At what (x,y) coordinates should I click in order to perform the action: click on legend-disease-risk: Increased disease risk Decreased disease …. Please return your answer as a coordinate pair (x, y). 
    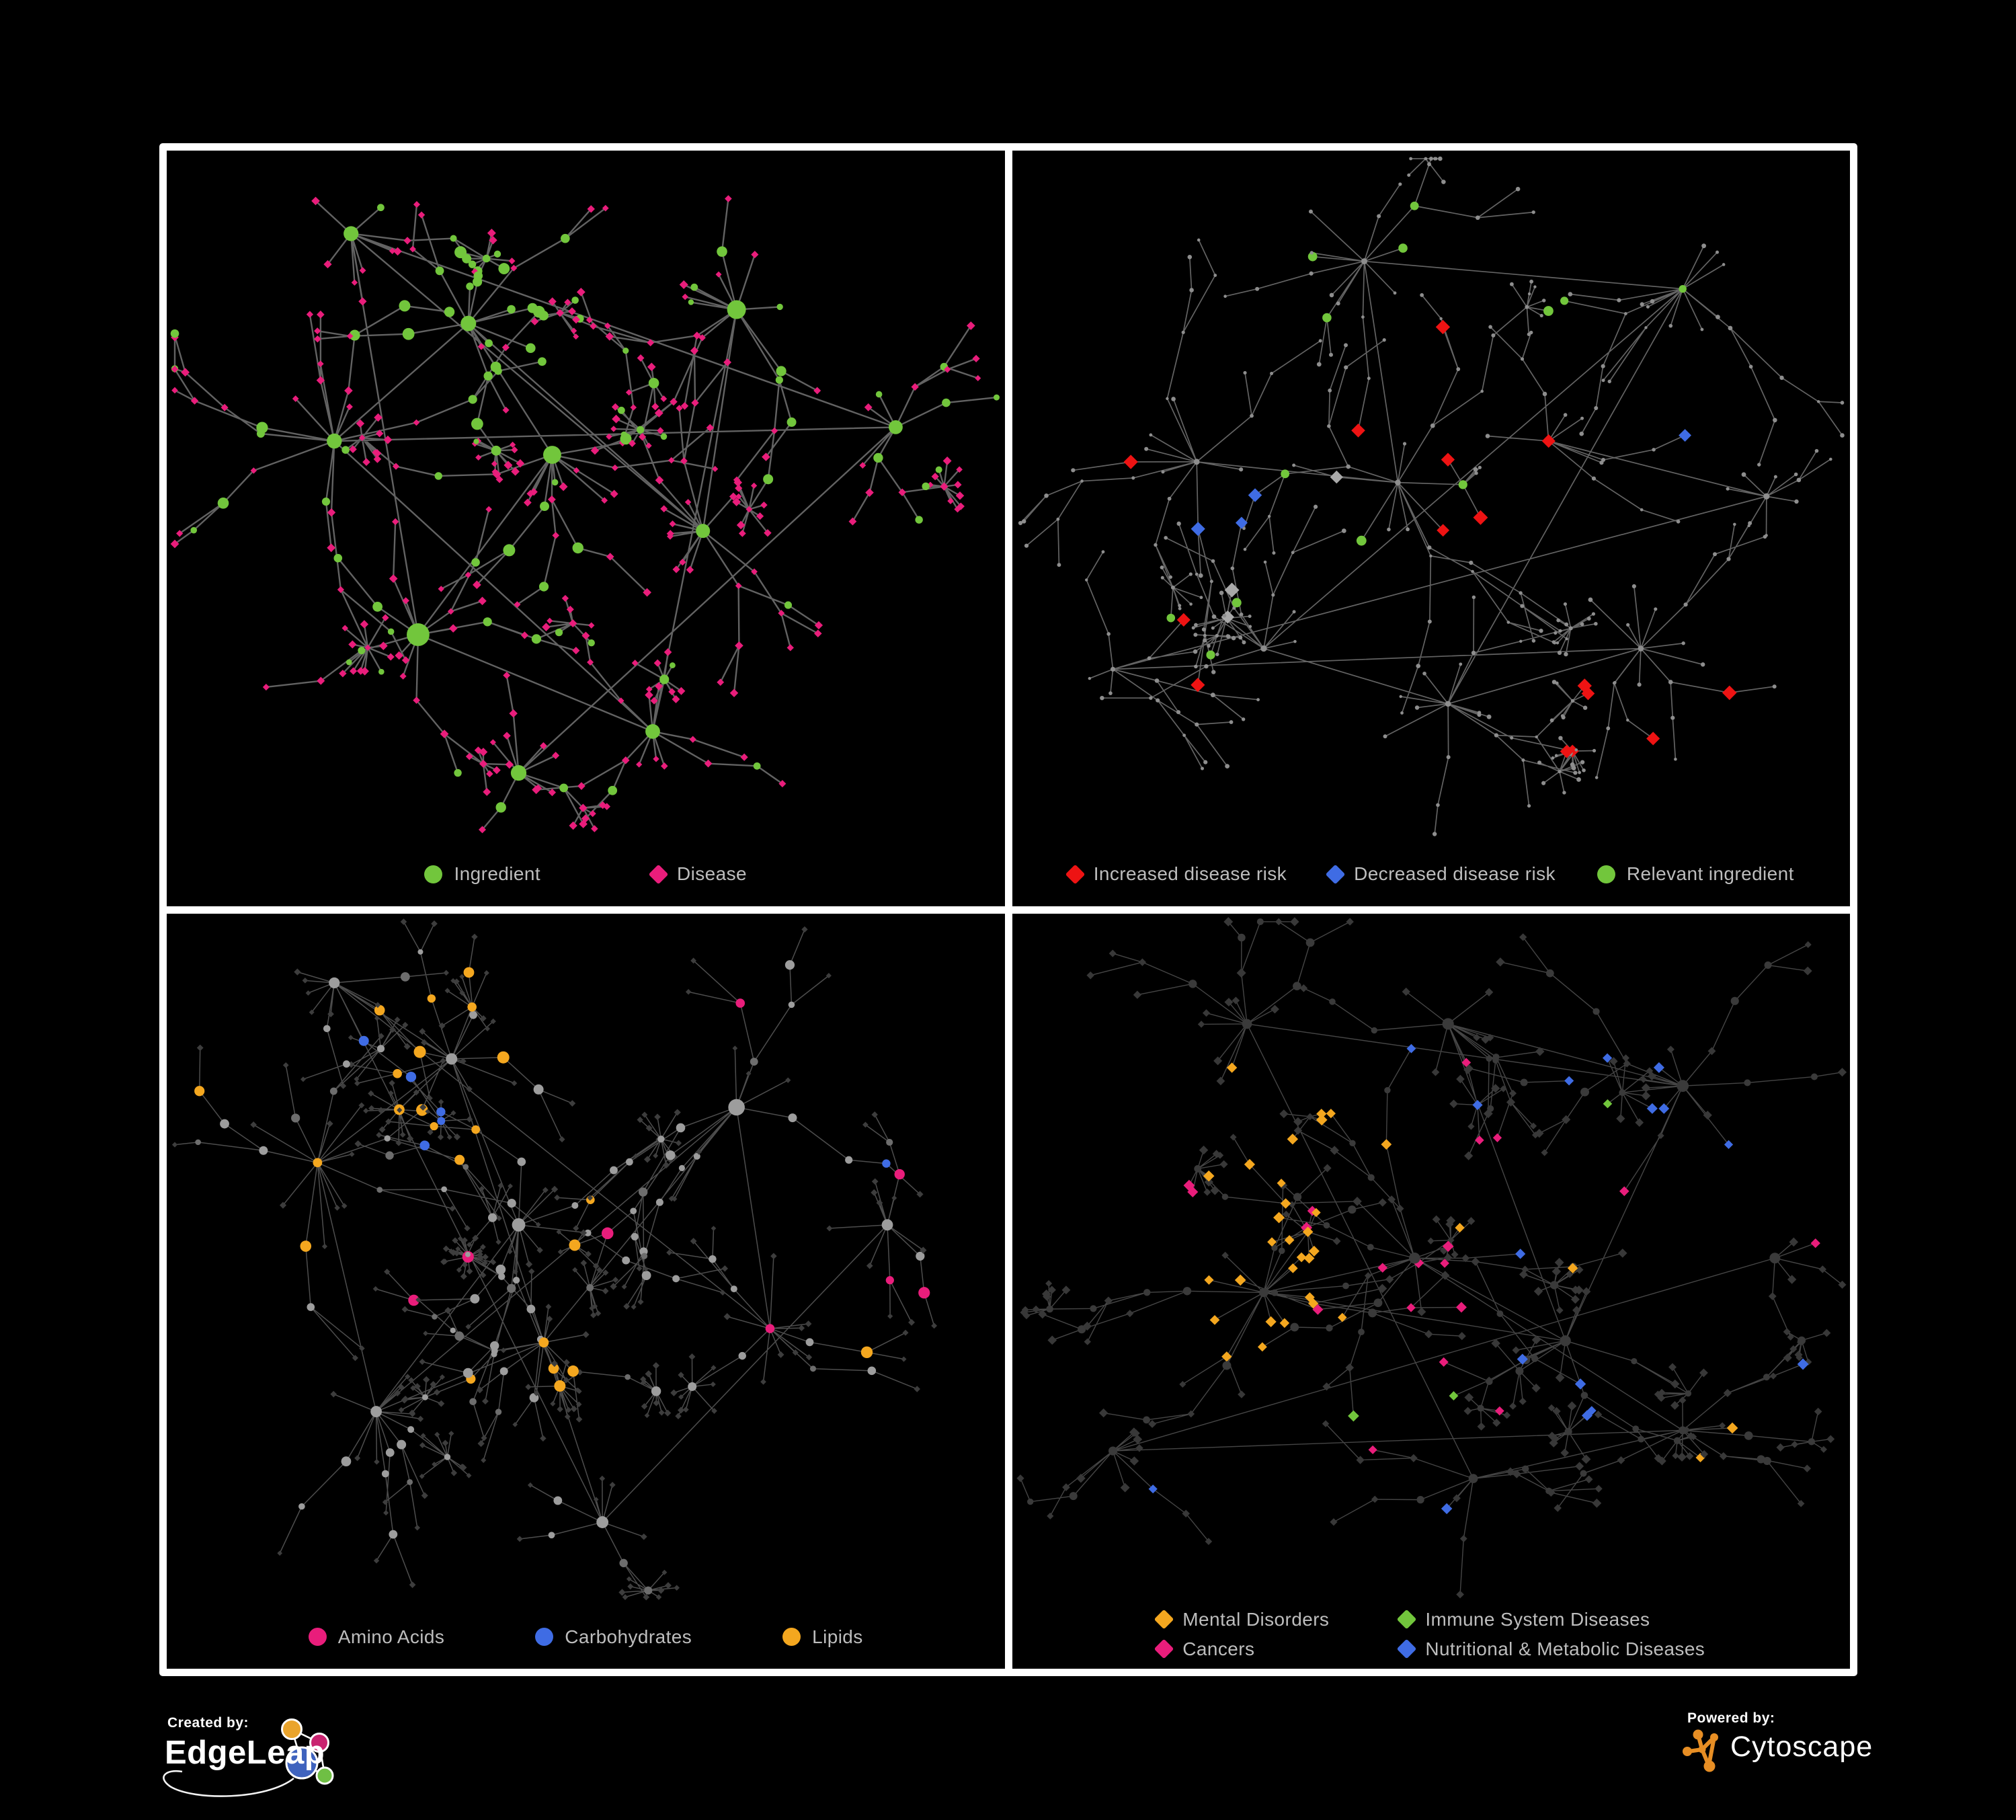
    Looking at the image, I should click on (1431, 874).